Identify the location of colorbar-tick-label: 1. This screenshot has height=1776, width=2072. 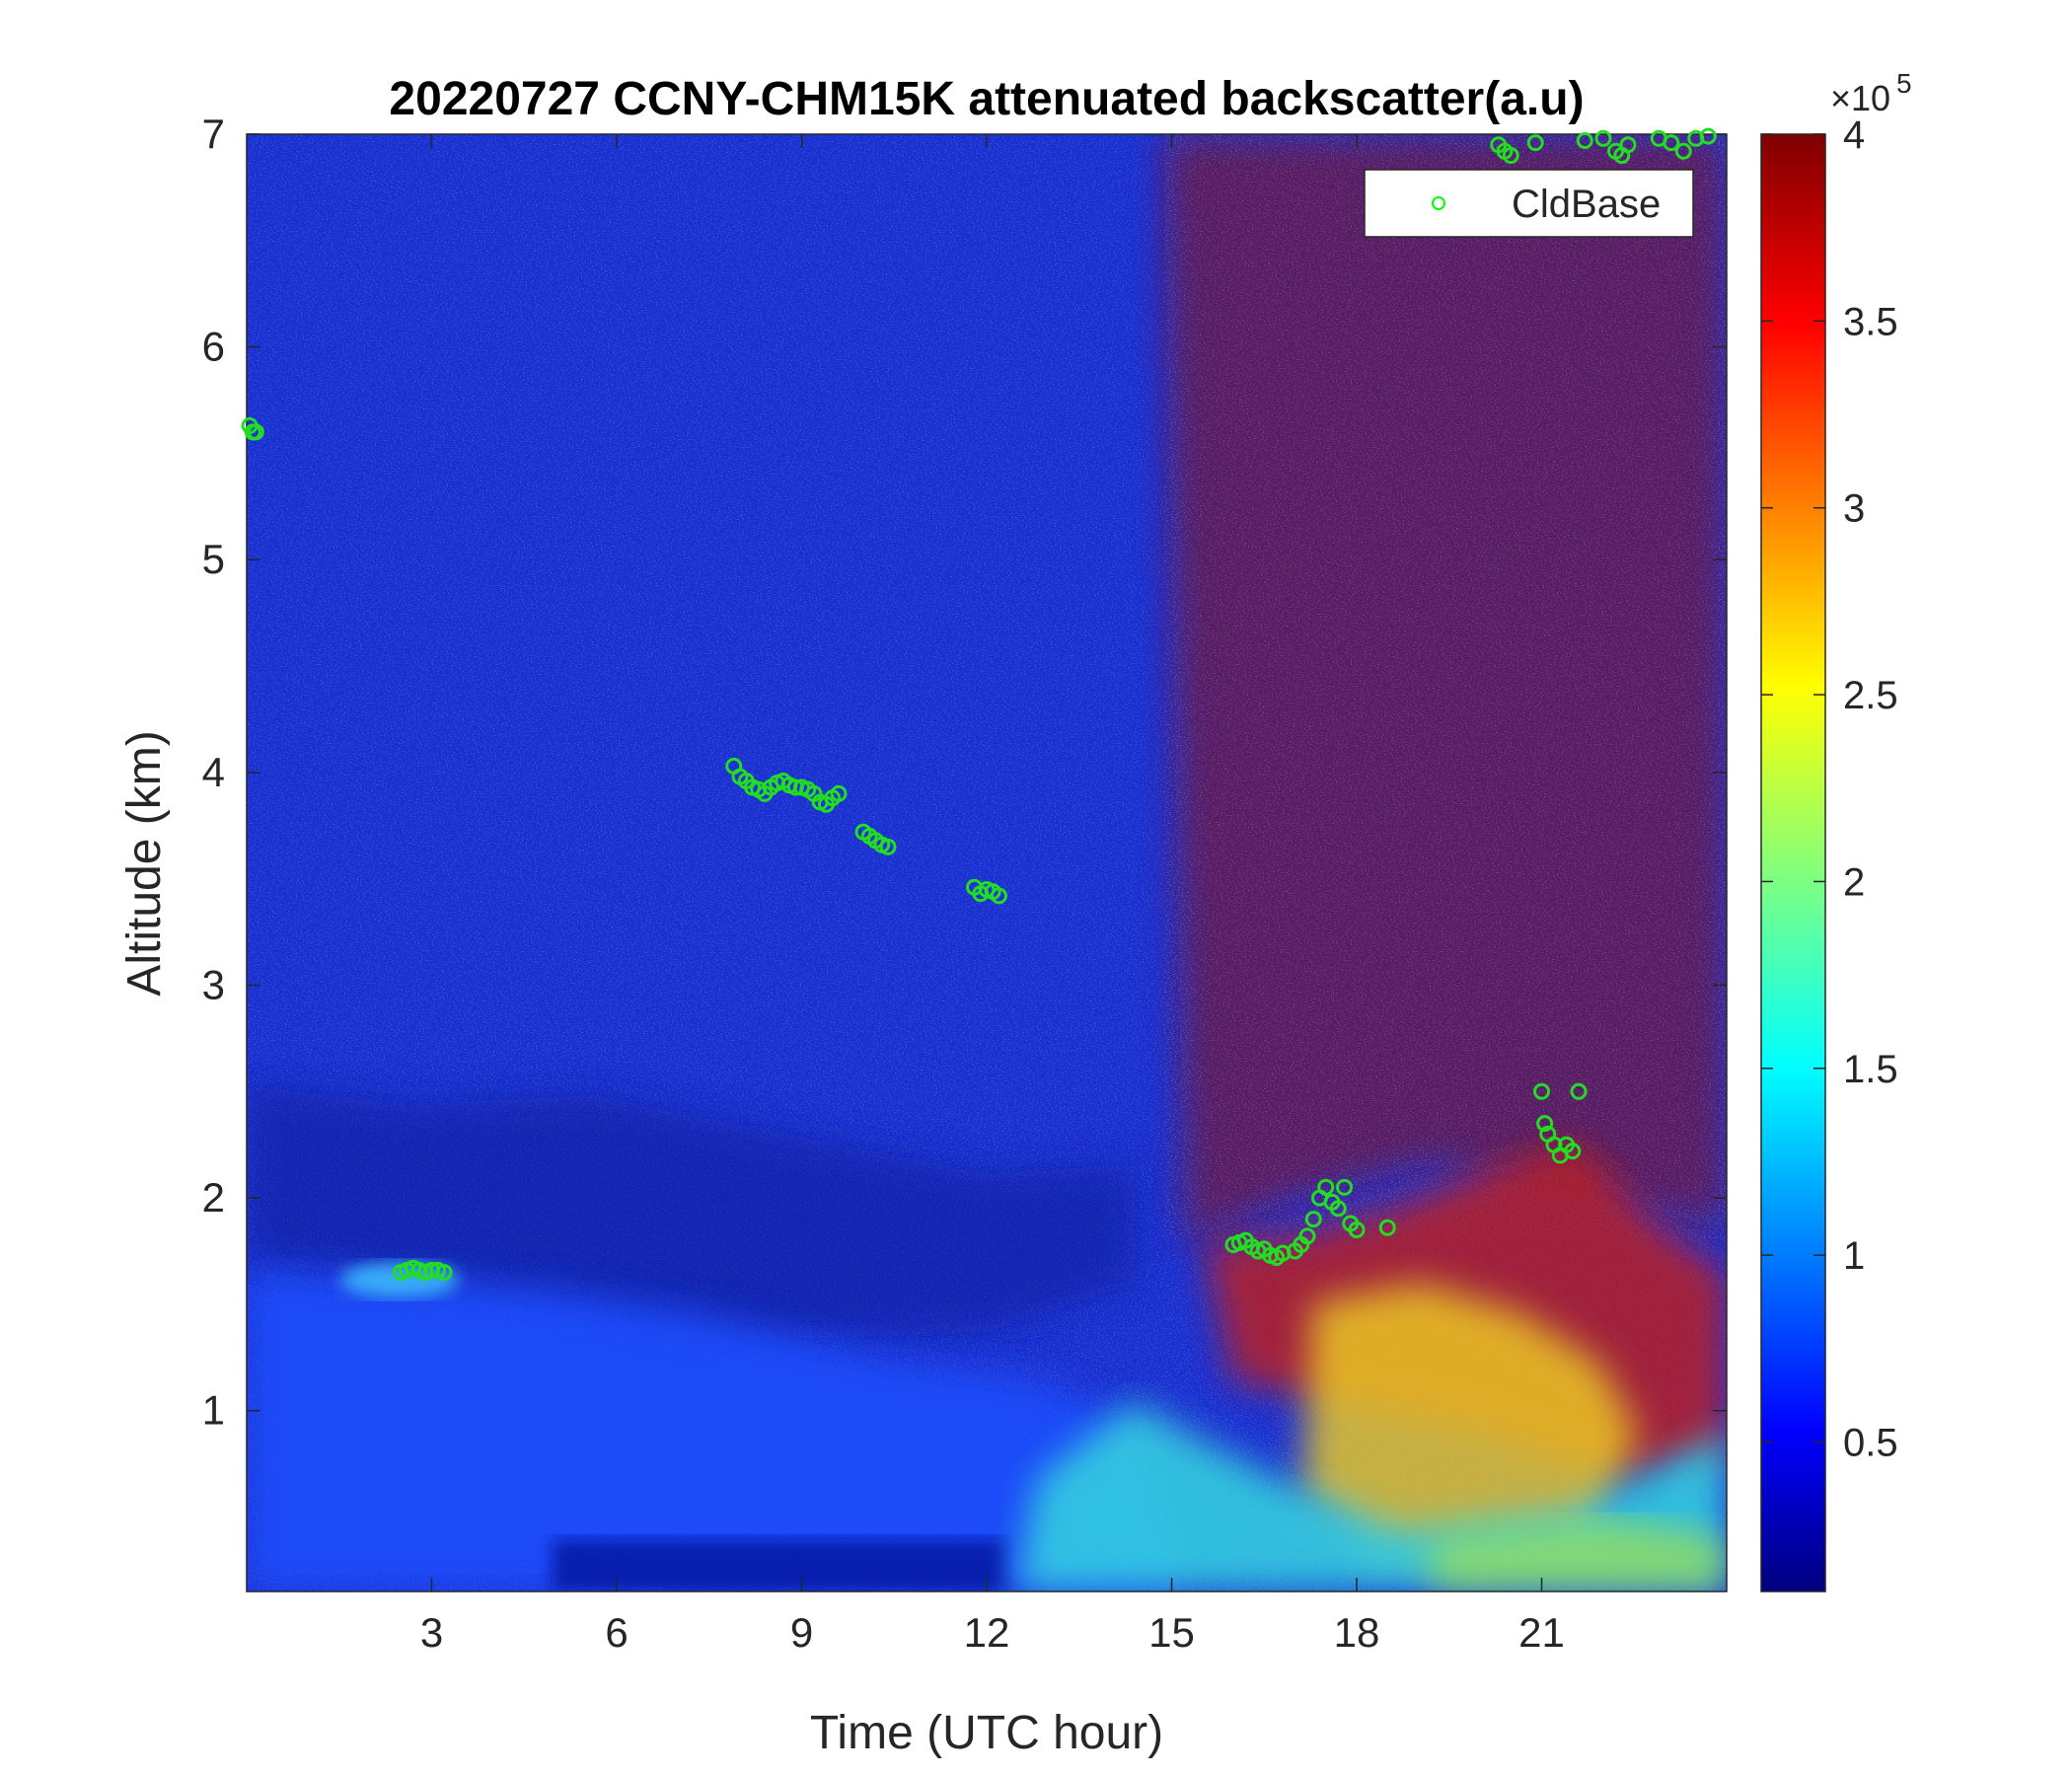
(1854, 1256).